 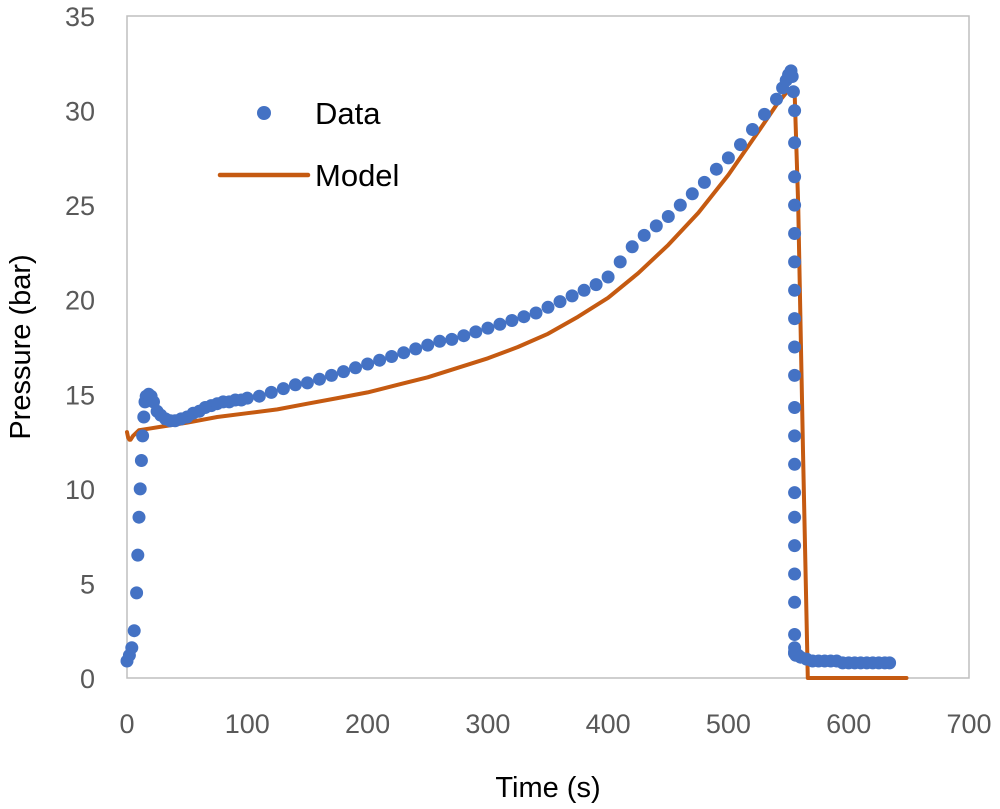 I want to click on x-axis-tick-labels: 0 100 200 300 400 500 600 700, so click(x=555, y=724).